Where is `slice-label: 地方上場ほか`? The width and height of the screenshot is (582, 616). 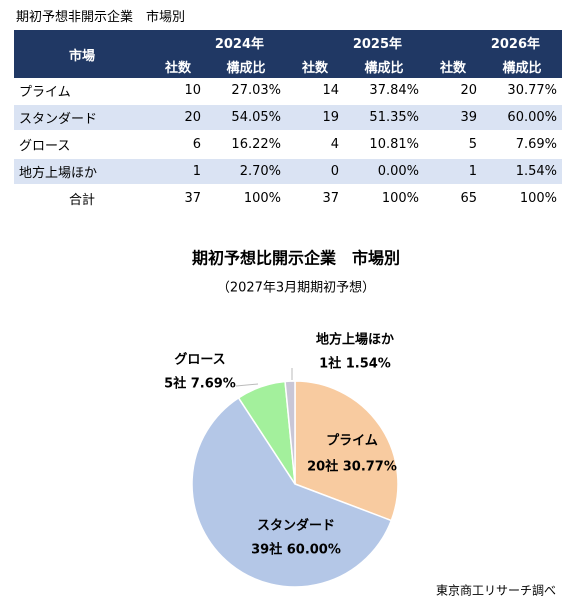
slice-label: 地方上場ほか is located at coordinates (355, 340).